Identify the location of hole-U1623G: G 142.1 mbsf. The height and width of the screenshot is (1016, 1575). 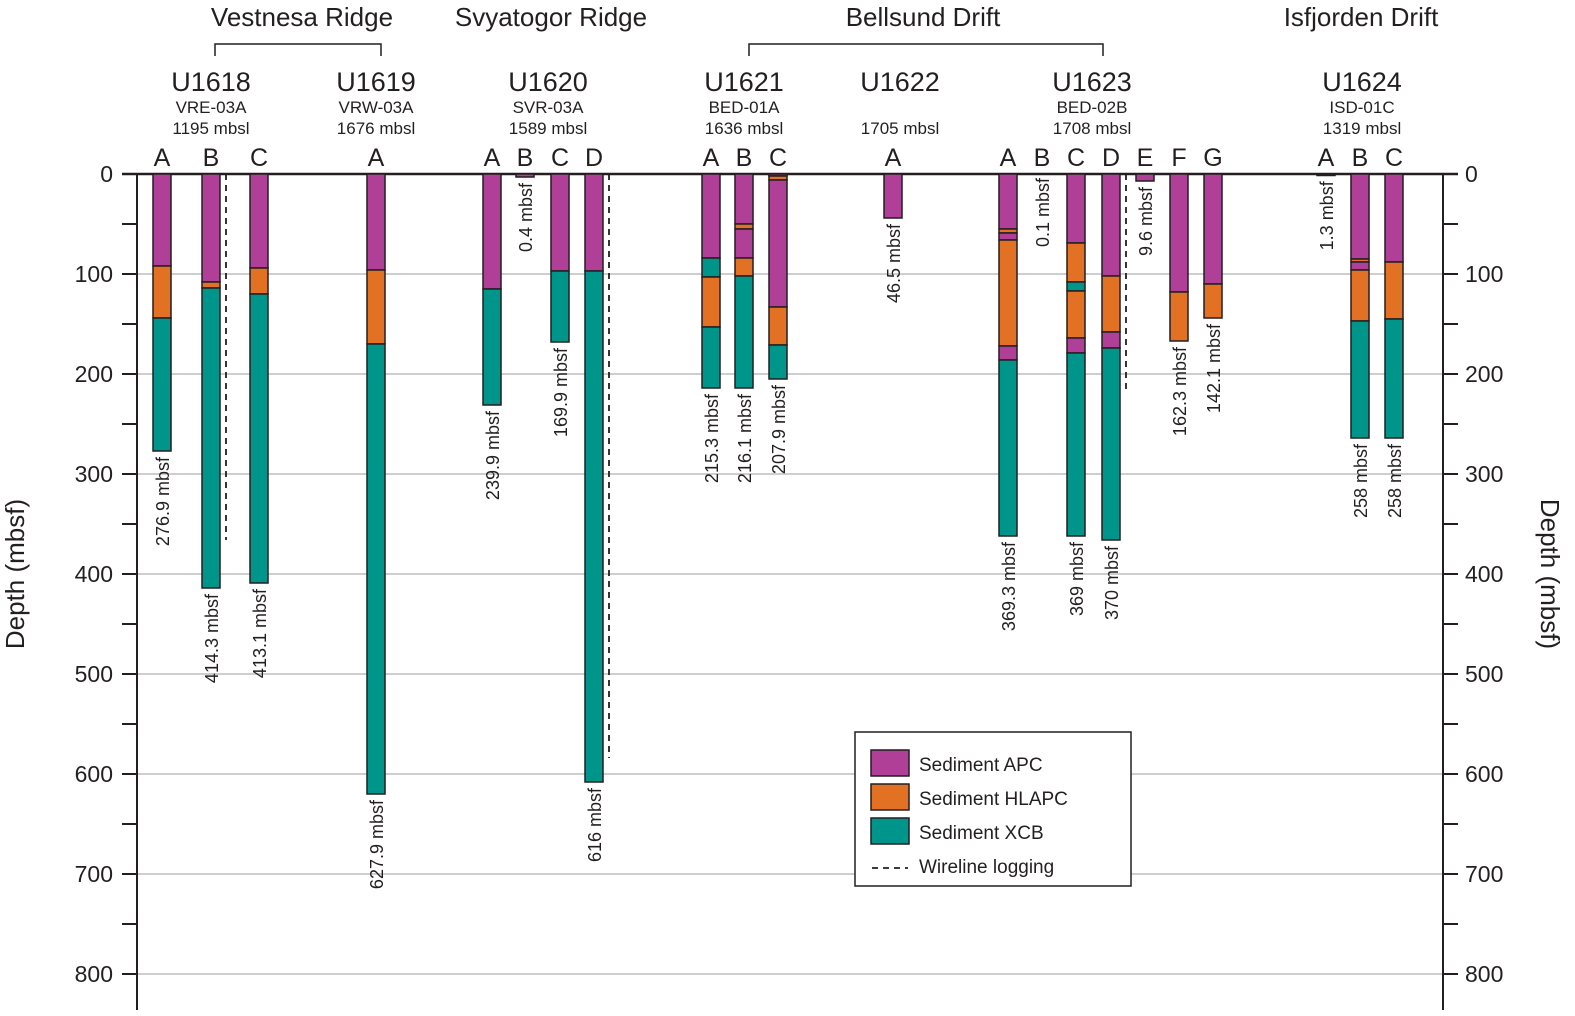
(1213, 278).